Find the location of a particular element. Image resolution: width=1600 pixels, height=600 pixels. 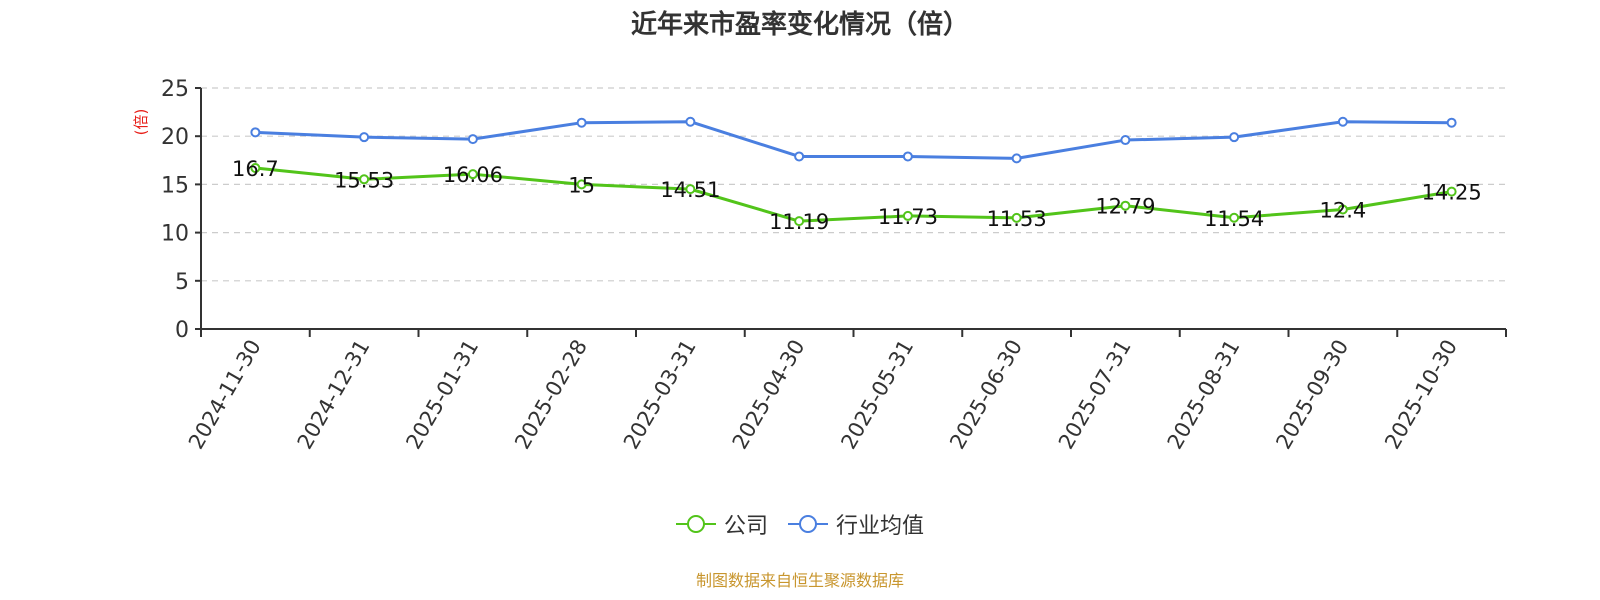

legend: 公司 行业均值 is located at coordinates (800, 524).